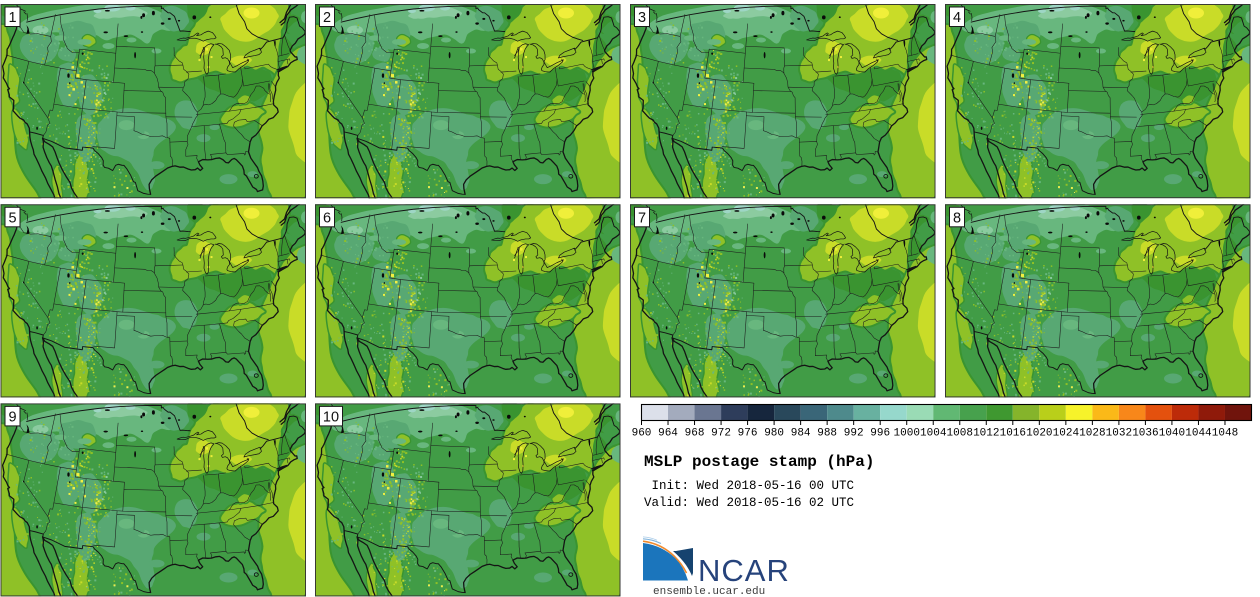  I want to click on svg-text: 3, so click(642, 18).